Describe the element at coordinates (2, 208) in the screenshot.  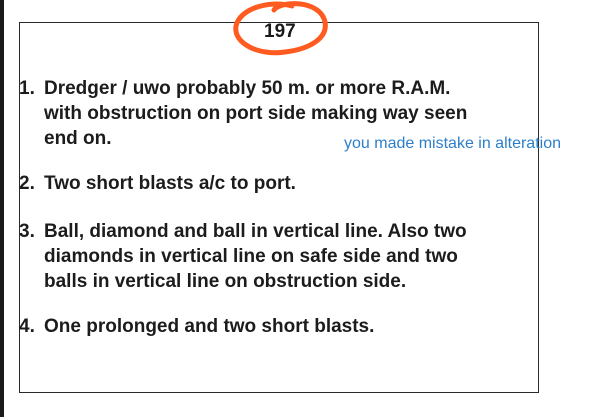
I see `left-edge-bar` at that location.